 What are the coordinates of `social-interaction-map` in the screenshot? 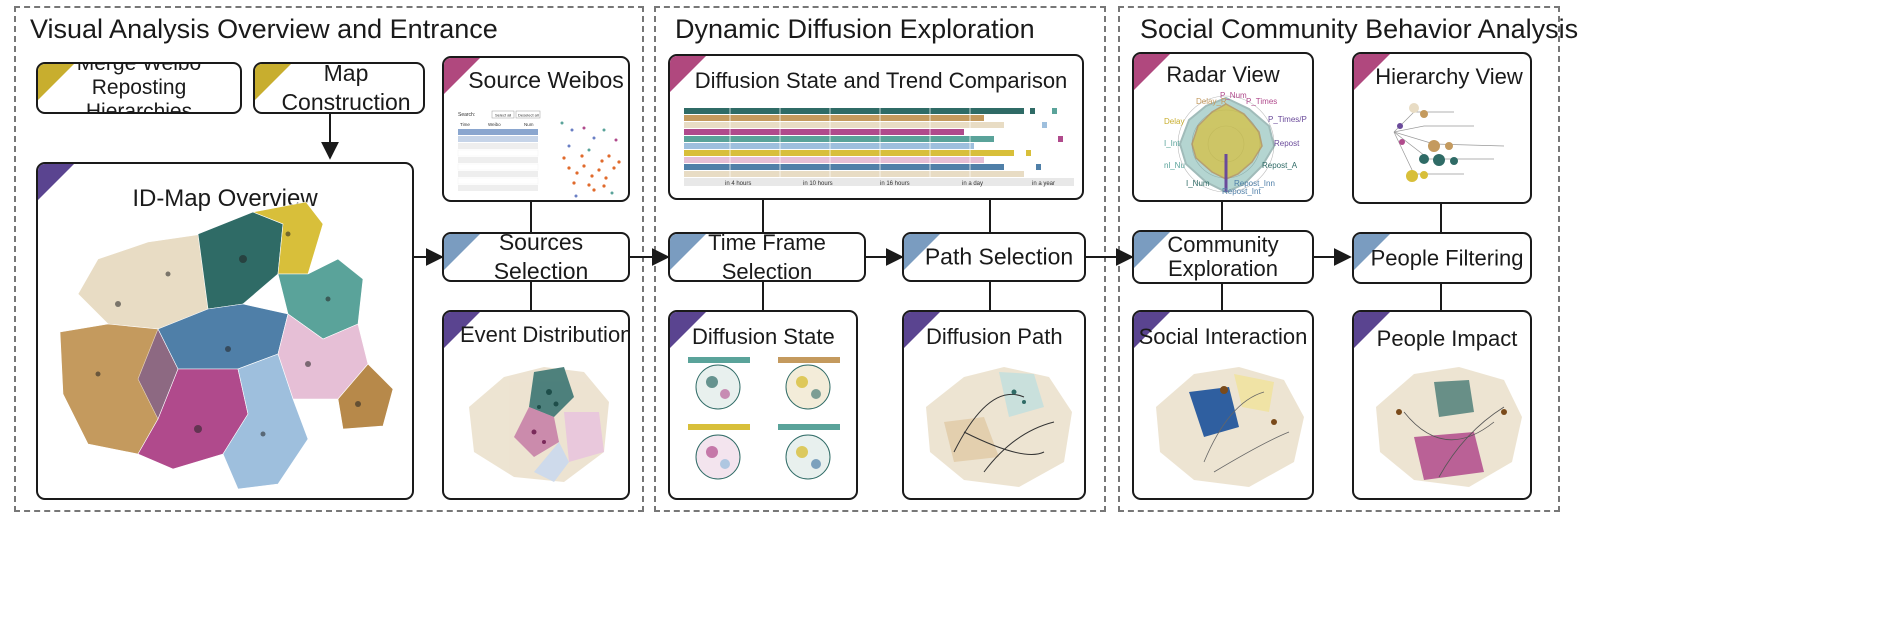 It's located at (1230, 427).